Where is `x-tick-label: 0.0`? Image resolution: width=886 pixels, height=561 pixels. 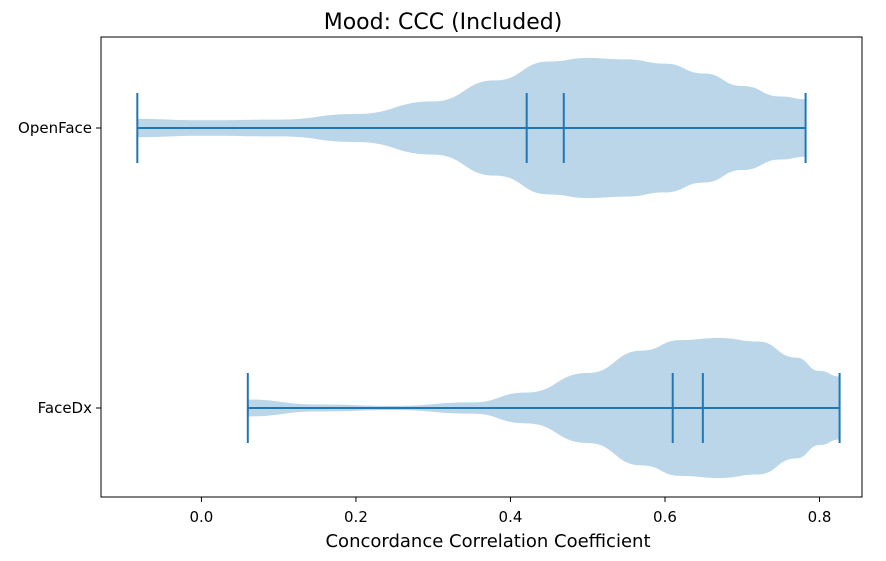 x-tick-label: 0.0 is located at coordinates (202, 517).